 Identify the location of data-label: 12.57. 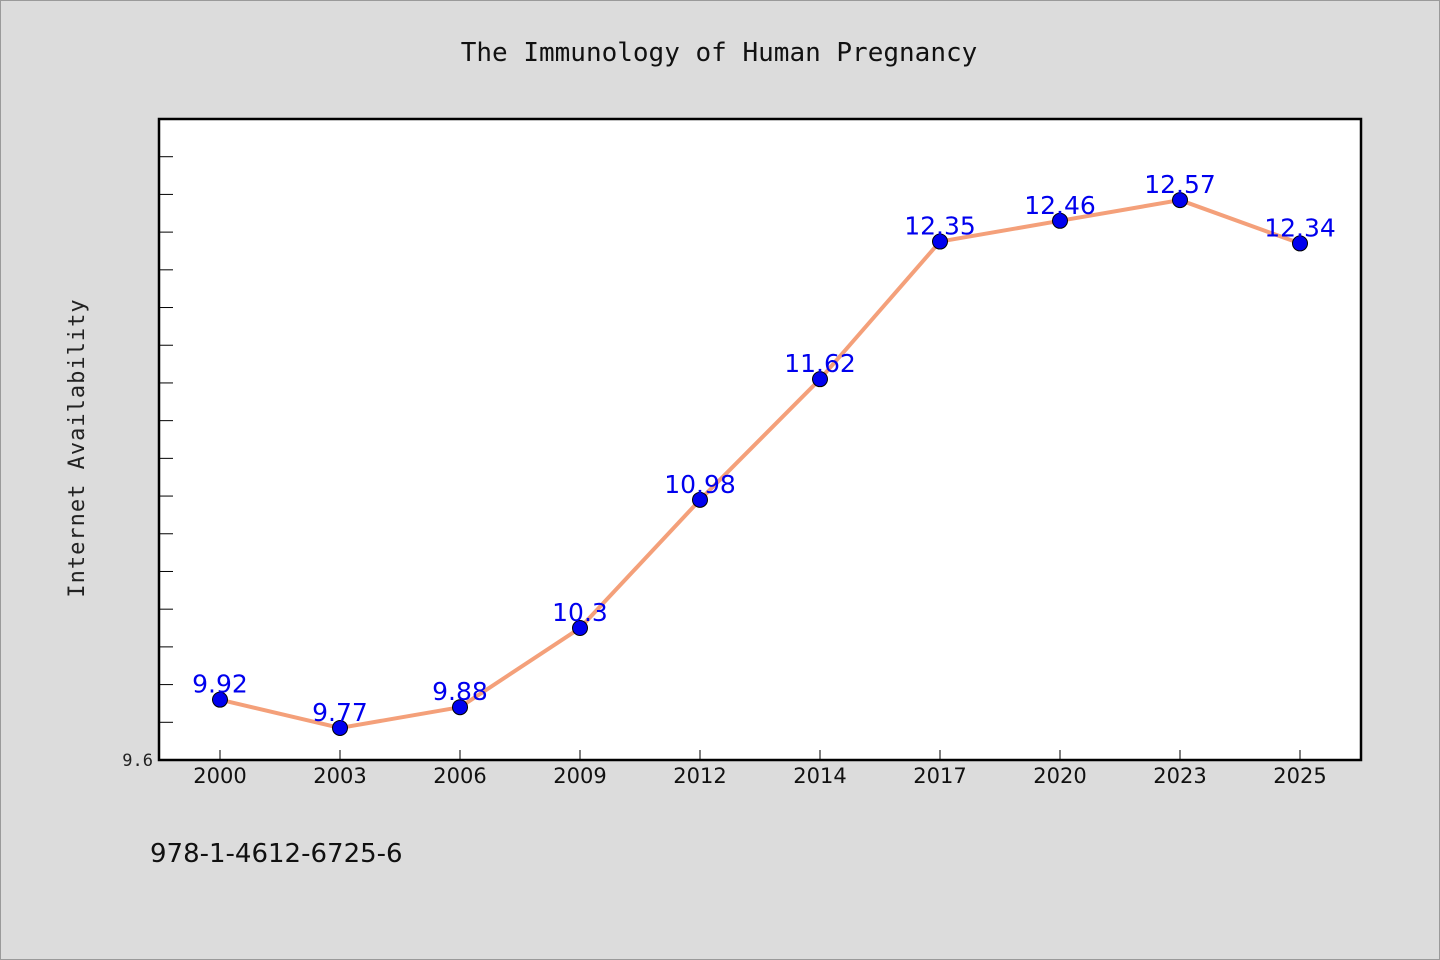
(1180, 184).